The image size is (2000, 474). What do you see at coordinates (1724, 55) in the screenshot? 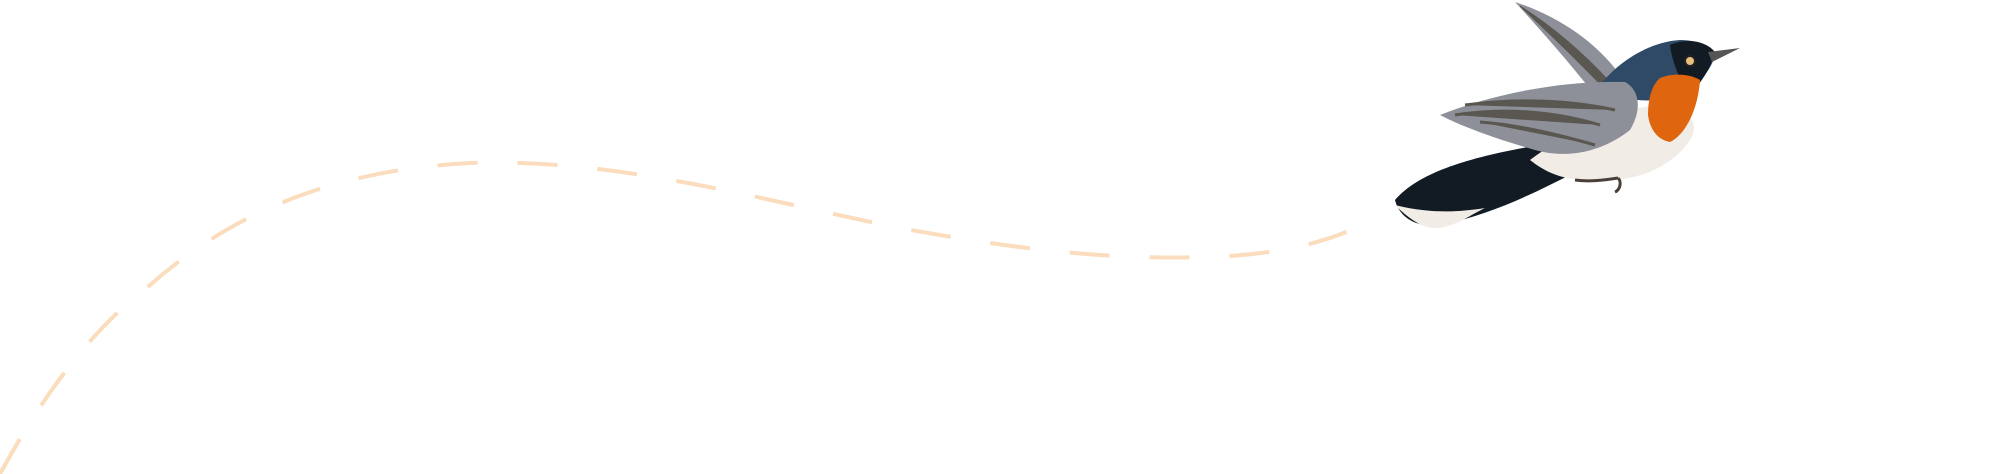
I see `bird-beak` at bounding box center [1724, 55].